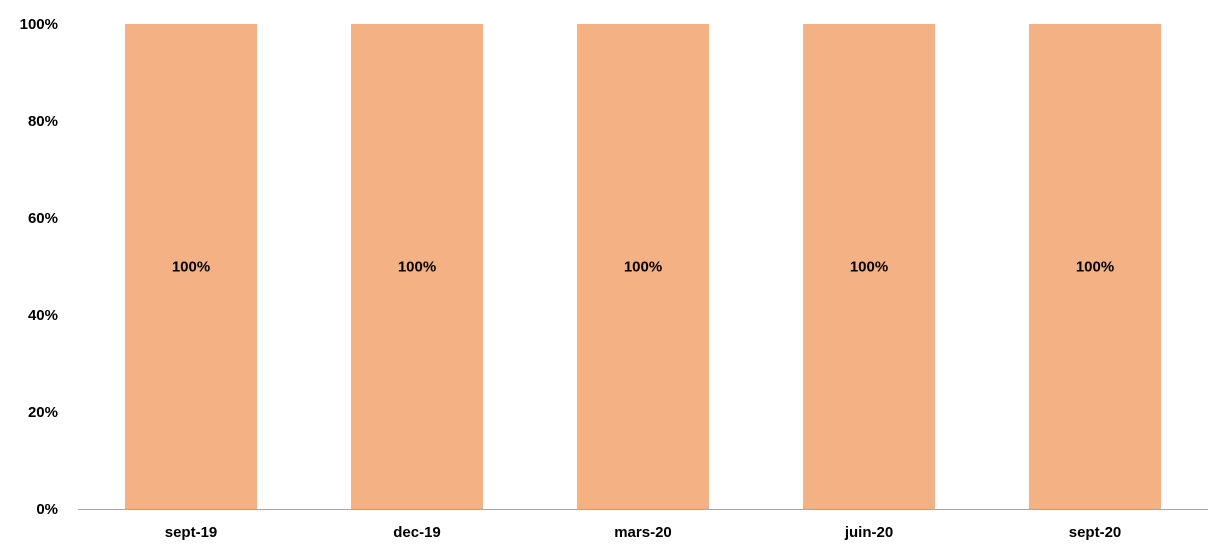  What do you see at coordinates (1095, 532) in the screenshot?
I see `x-category-label: sept-20` at bounding box center [1095, 532].